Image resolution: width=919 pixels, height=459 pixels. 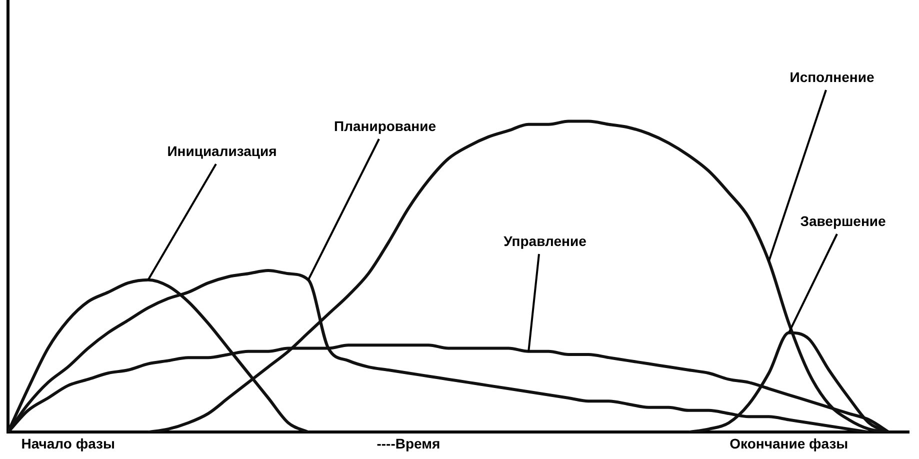 What do you see at coordinates (789, 443) in the screenshot?
I see `x-tick-label: Окончание фазы` at bounding box center [789, 443].